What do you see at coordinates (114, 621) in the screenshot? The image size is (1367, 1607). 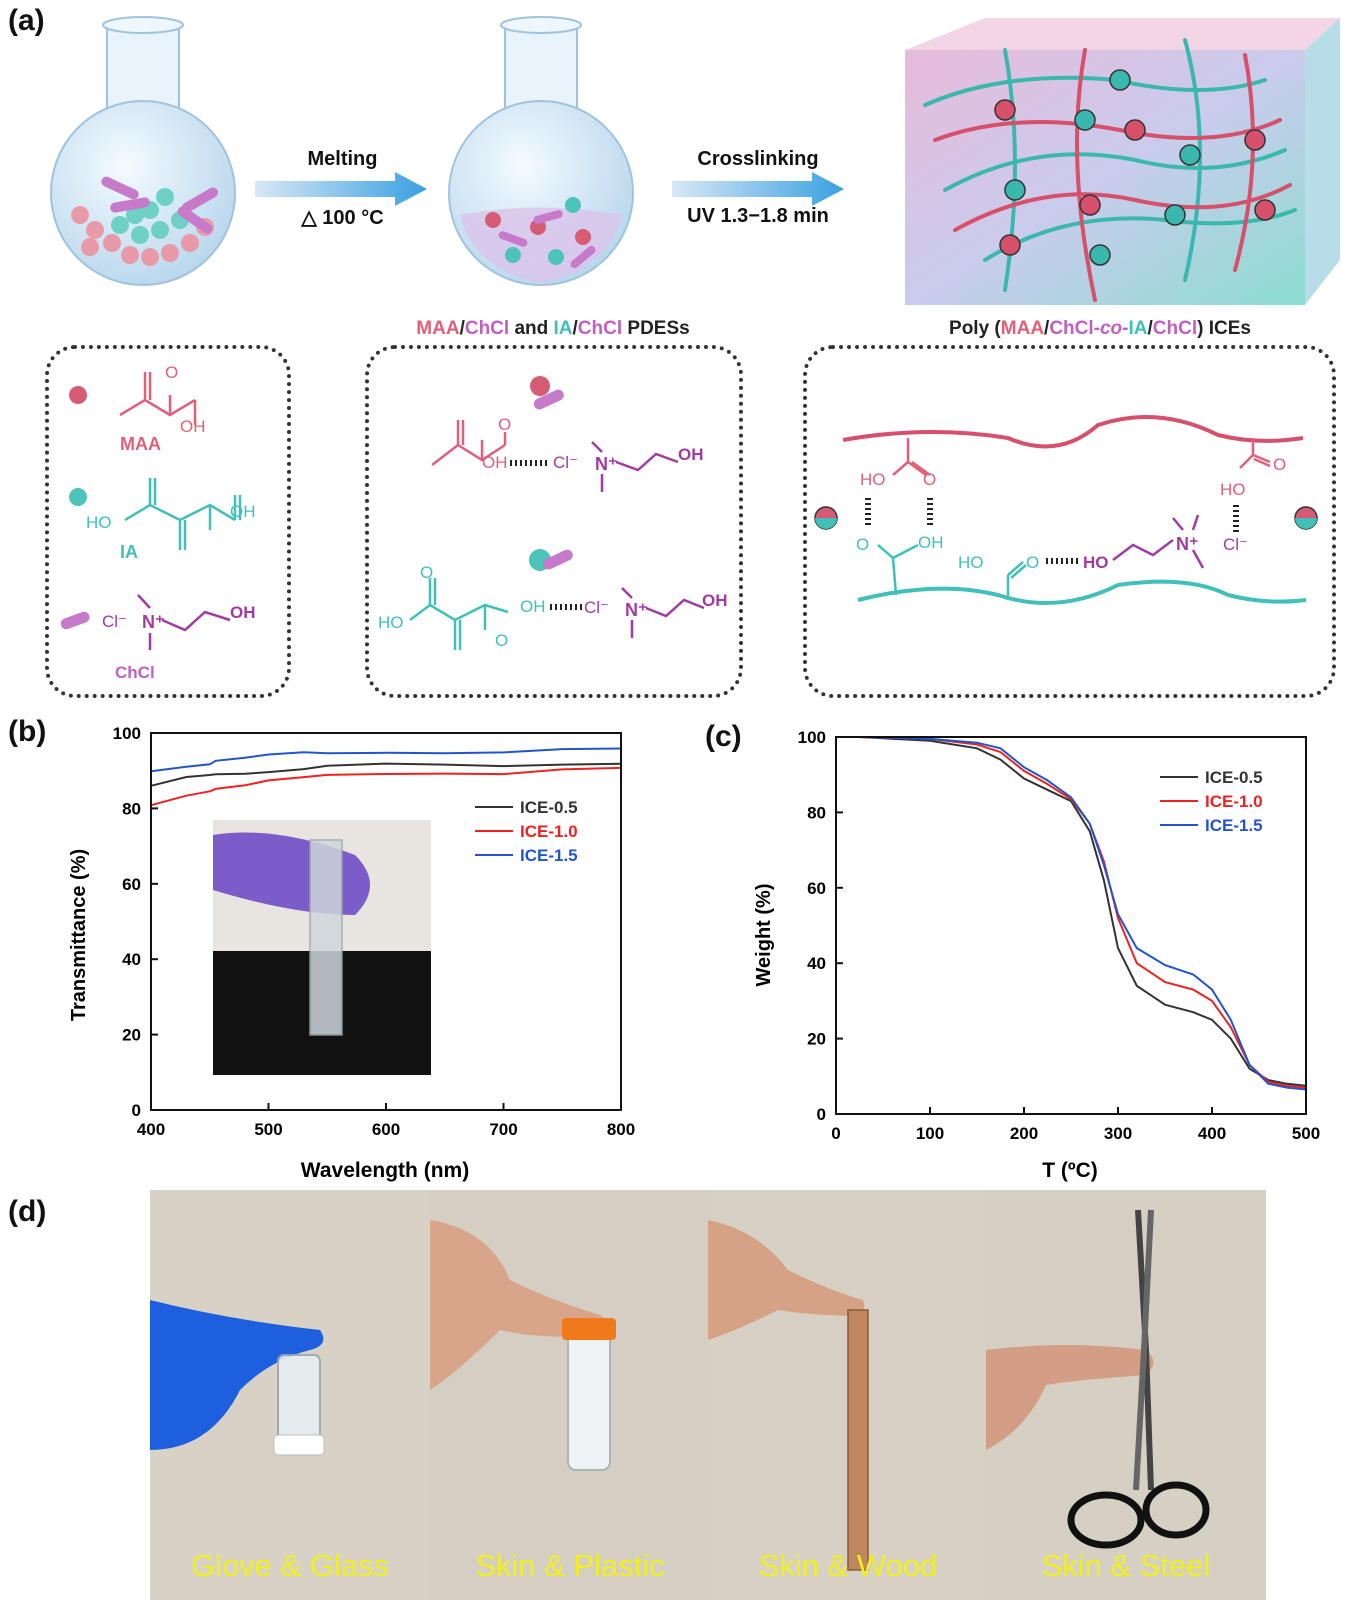 I see `chcl-cl-label: Cl⁻` at bounding box center [114, 621].